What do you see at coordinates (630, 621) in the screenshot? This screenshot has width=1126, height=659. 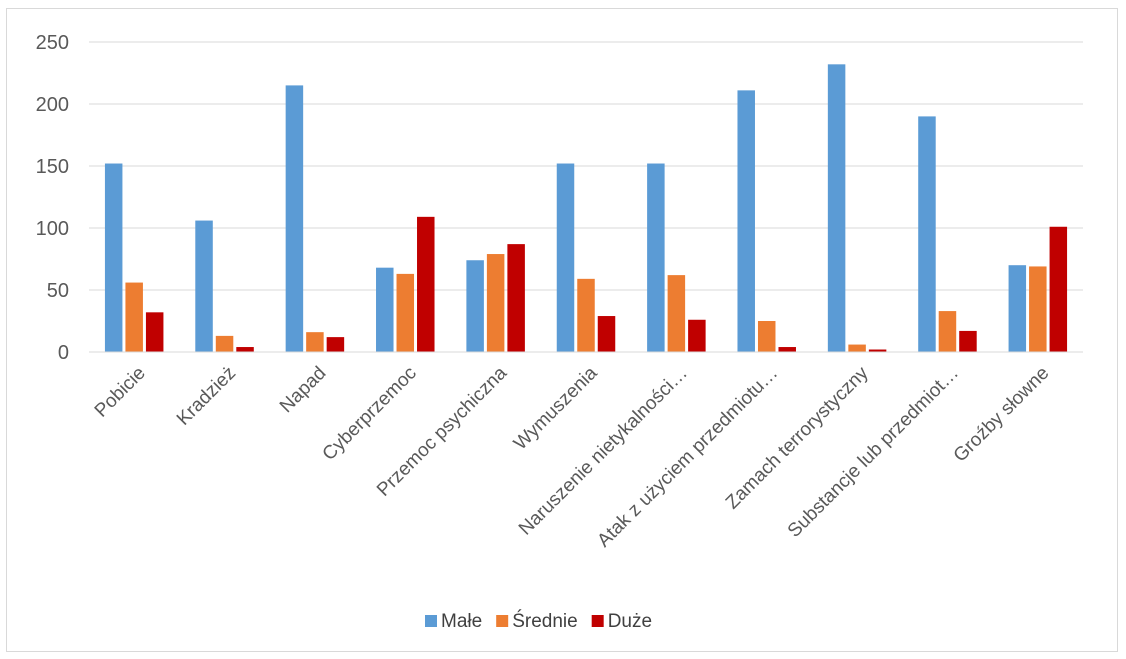 I see `legend-label: Duże` at bounding box center [630, 621].